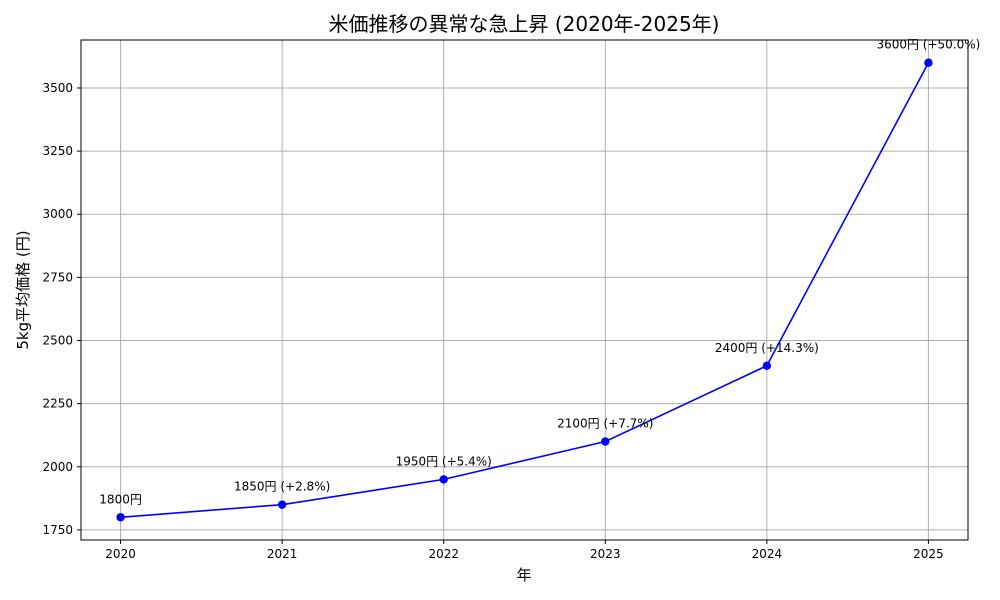  I want to click on y-tick-label: 3500, so click(57, 88).